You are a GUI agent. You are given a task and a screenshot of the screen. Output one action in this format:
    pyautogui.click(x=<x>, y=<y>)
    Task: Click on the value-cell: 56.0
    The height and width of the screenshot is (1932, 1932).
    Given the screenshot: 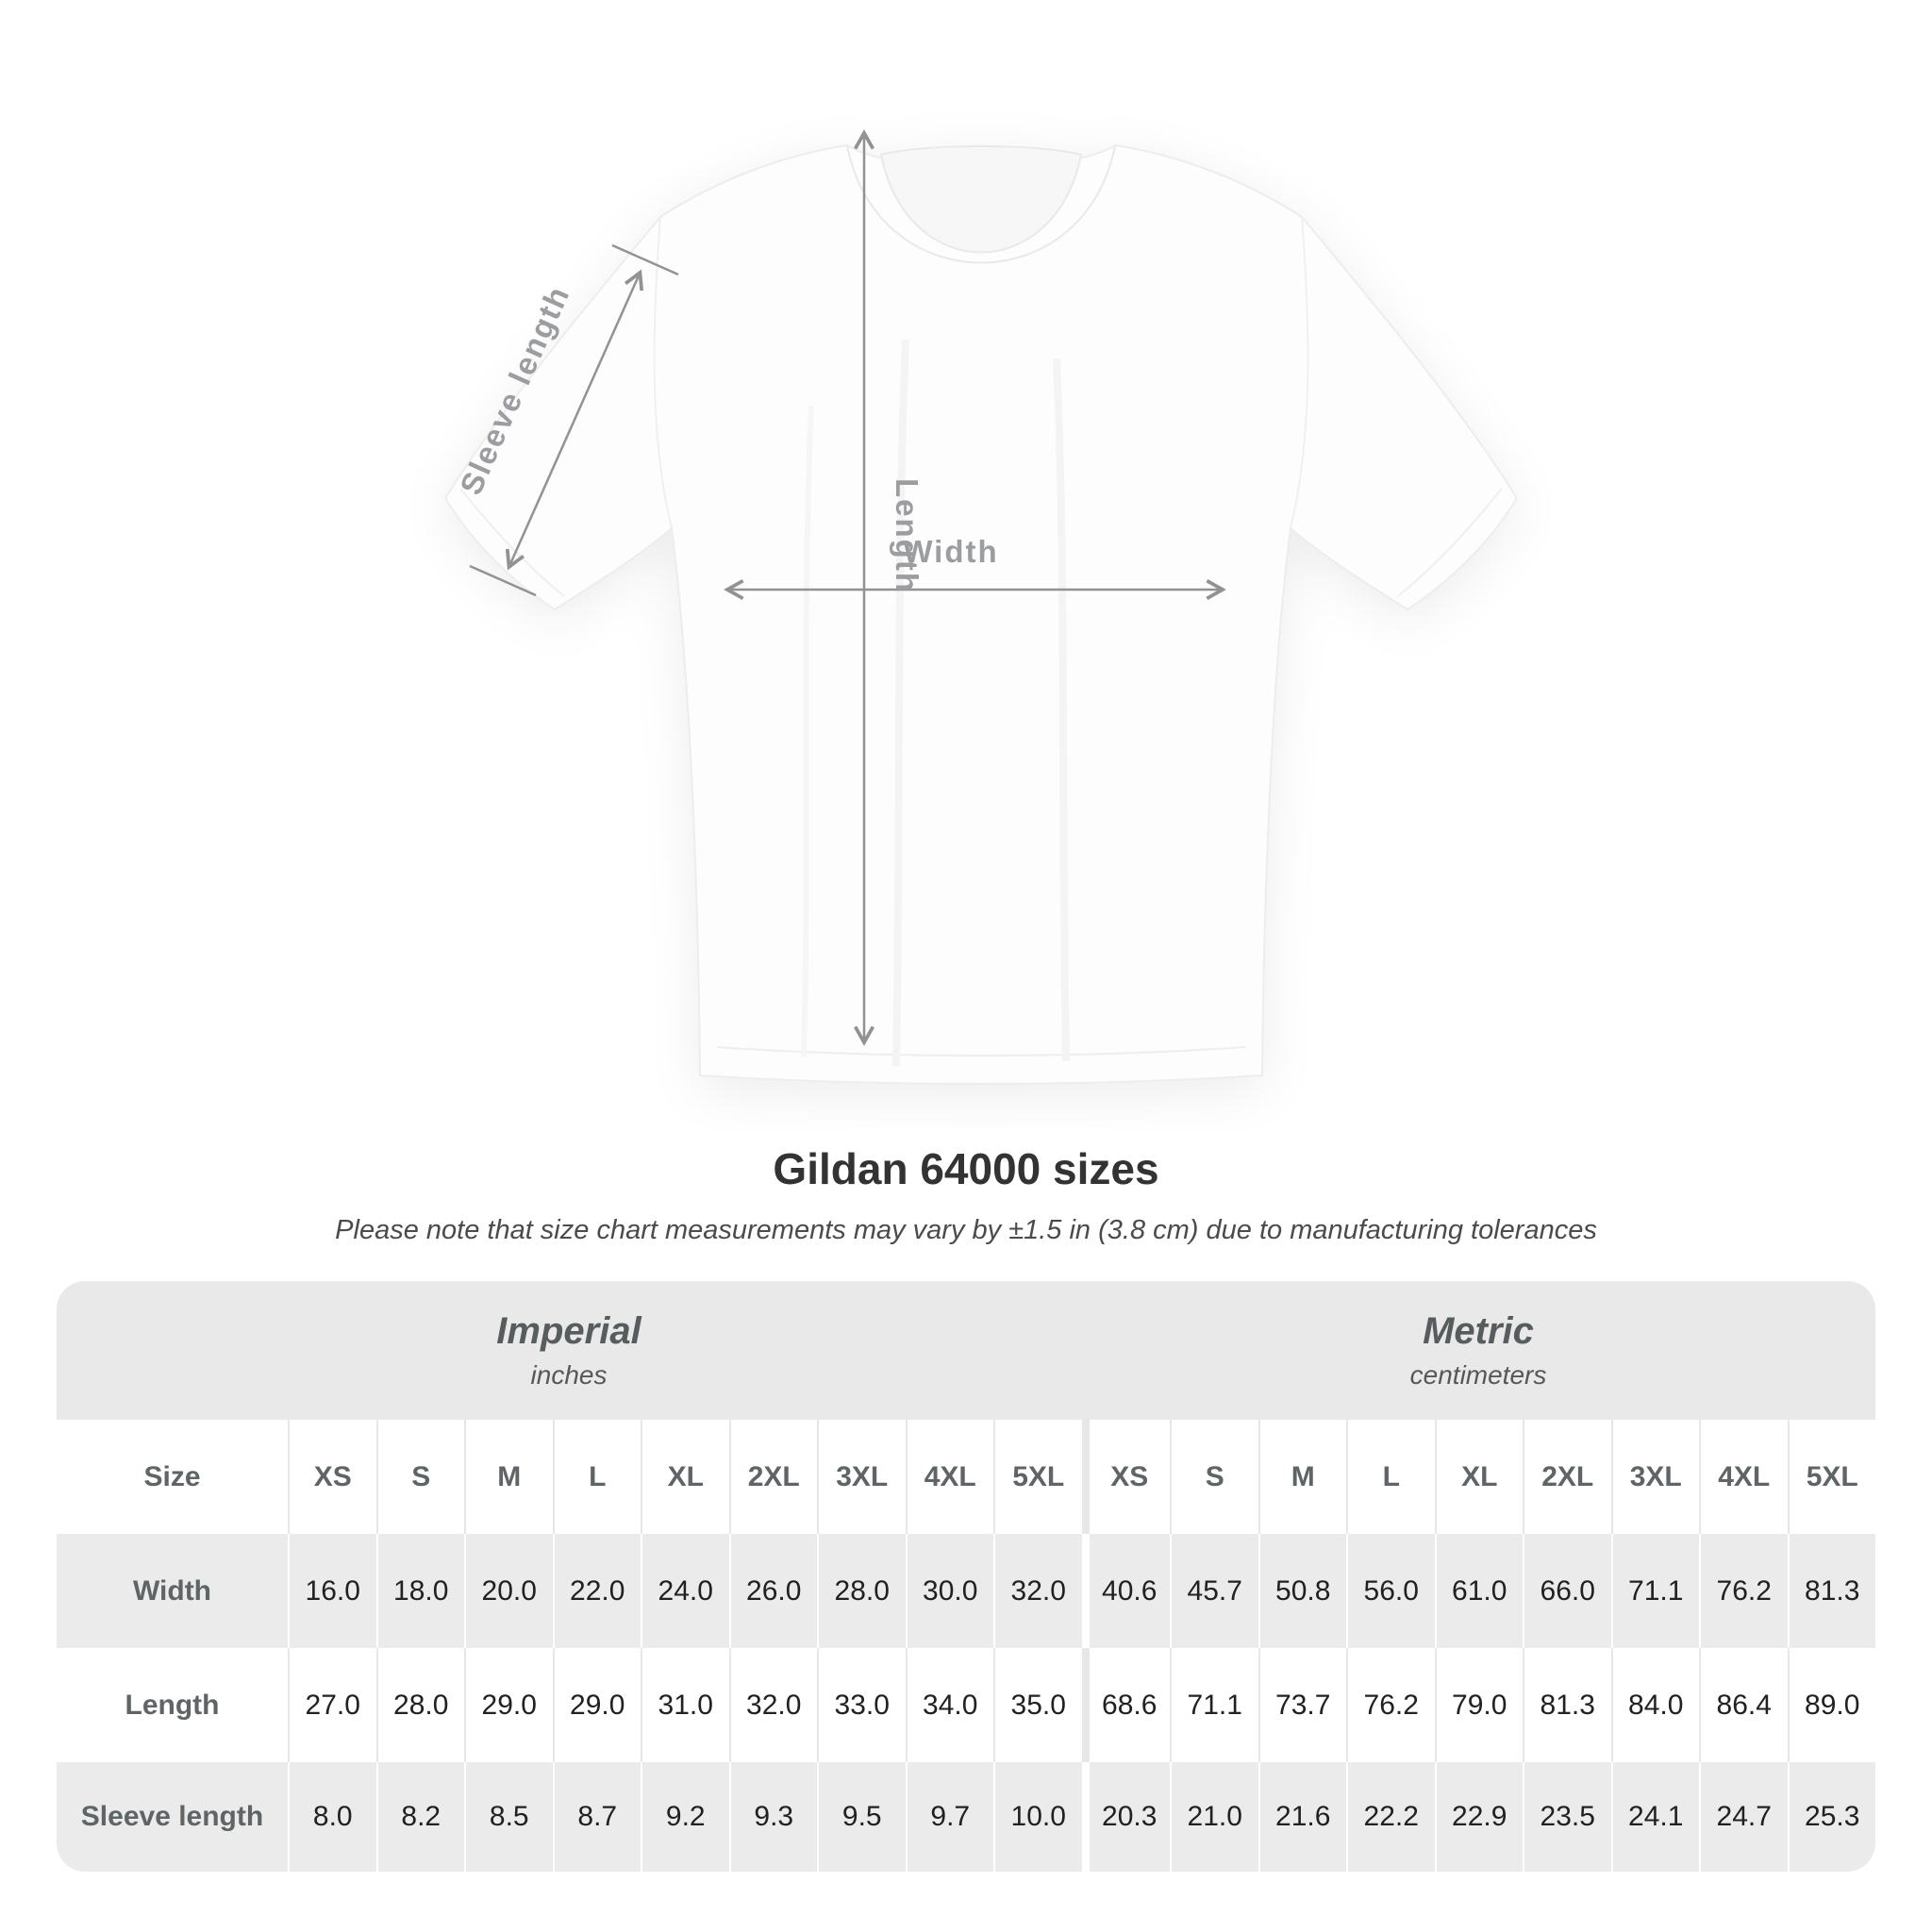 What is the action you would take?
    pyautogui.click(x=1390, y=1591)
    